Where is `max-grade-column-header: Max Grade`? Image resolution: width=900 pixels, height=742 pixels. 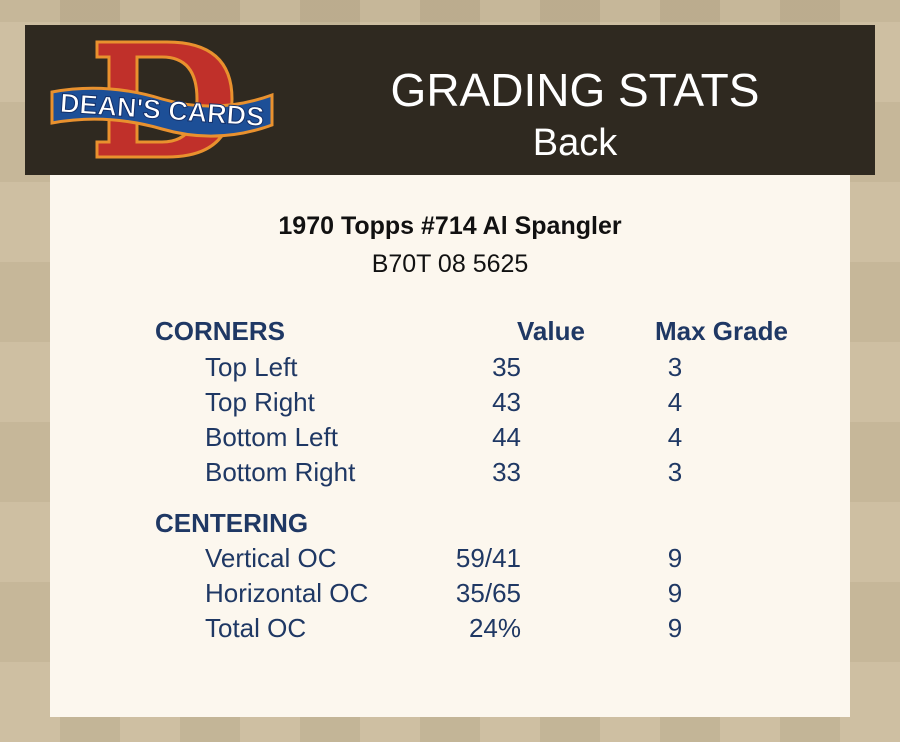
max-grade-column-header: Max Grade is located at coordinates (721, 331).